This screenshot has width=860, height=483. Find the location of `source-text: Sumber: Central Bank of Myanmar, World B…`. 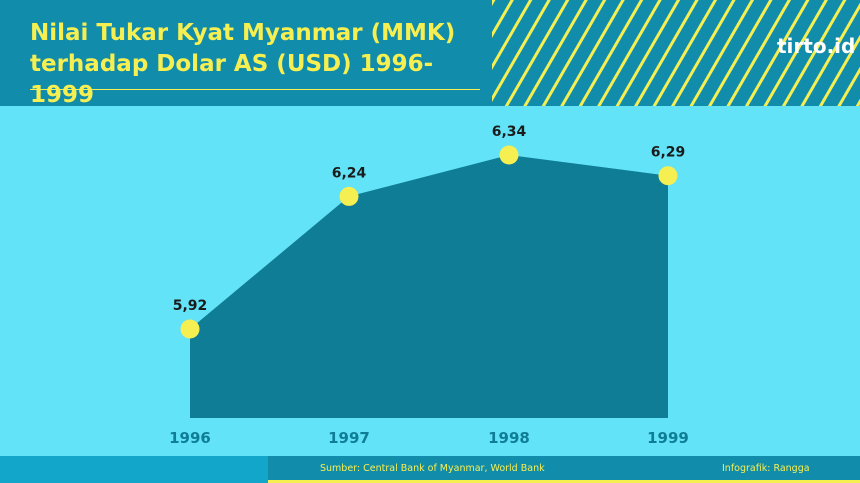

source-text: Sumber: Central Bank of Myanmar, World B… is located at coordinates (432, 468).